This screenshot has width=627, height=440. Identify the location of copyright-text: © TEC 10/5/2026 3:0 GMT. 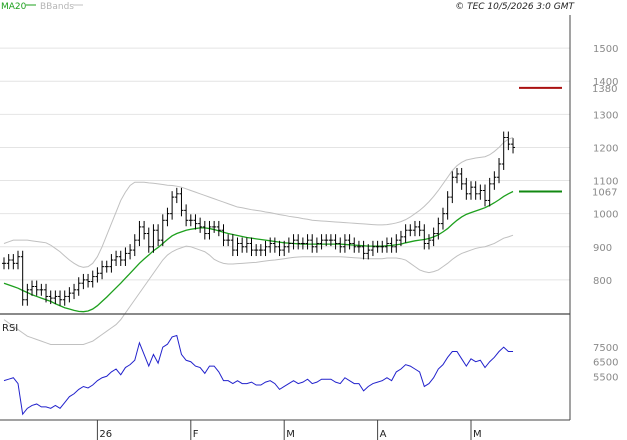
(515, 7).